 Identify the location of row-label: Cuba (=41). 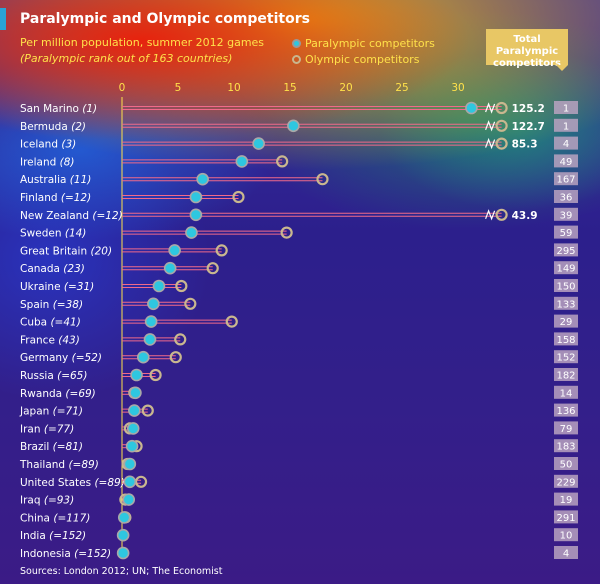
(50, 323).